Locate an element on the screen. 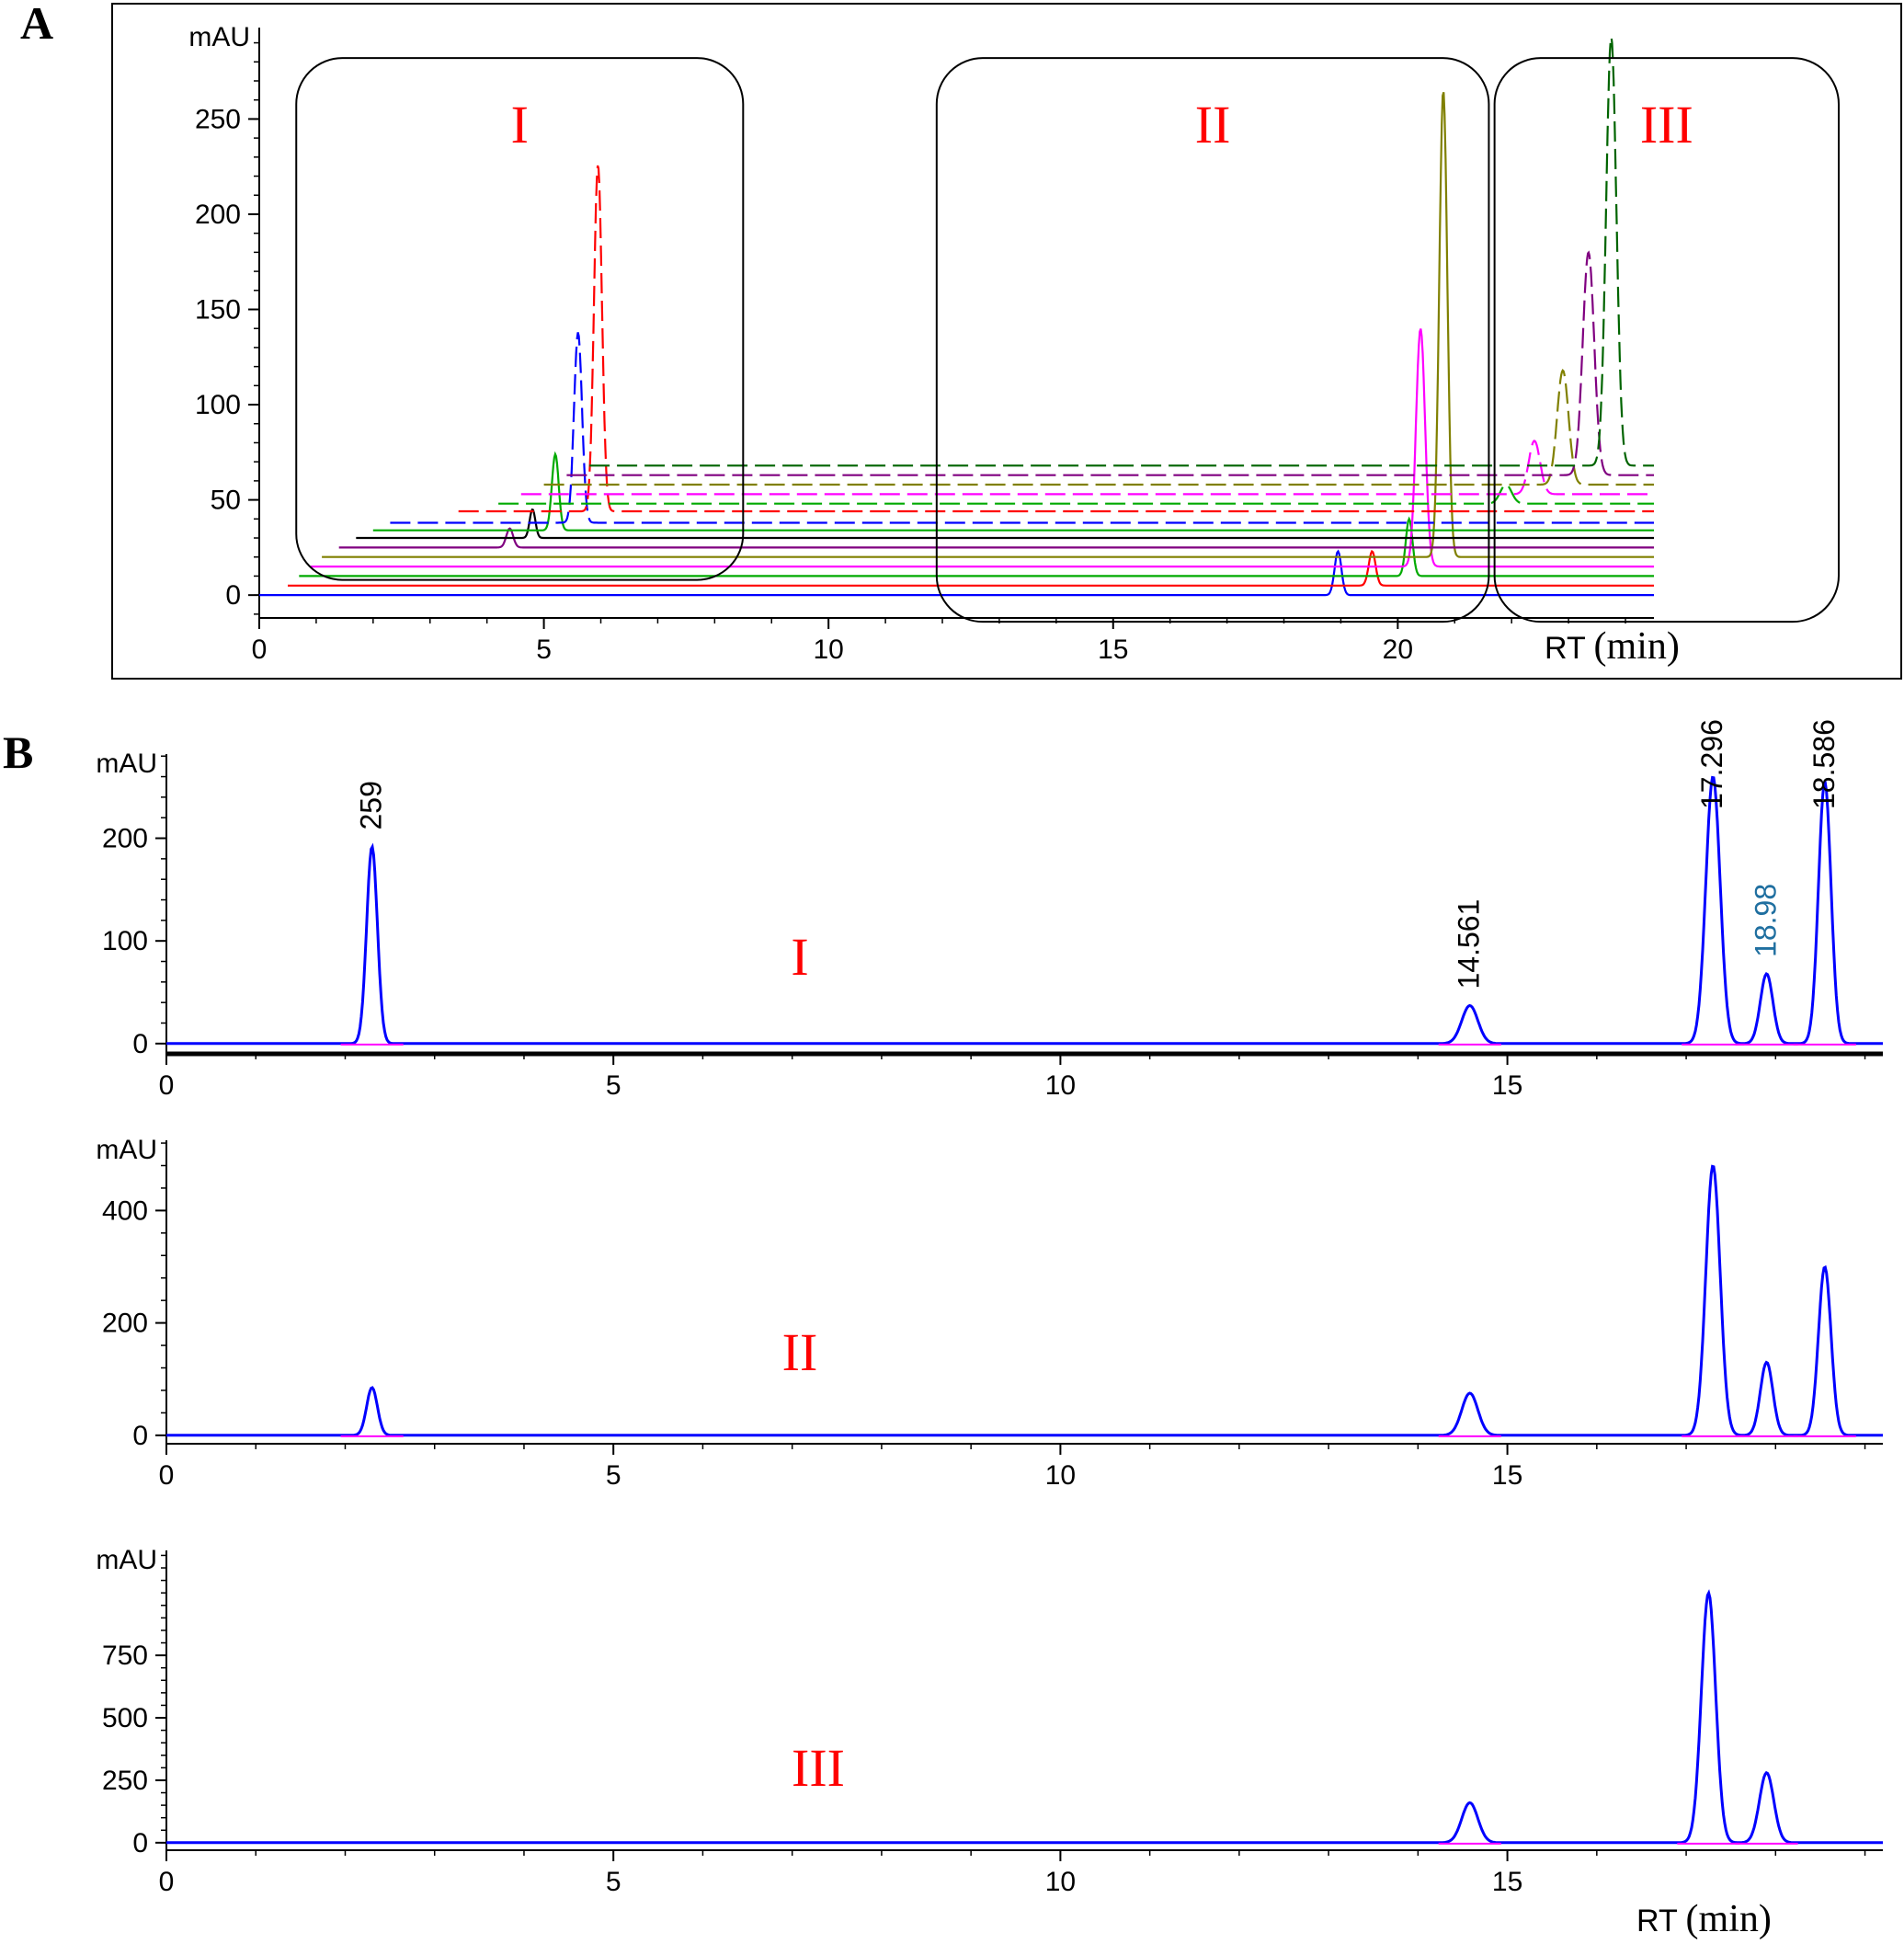 This screenshot has width=1904, height=1944. panel-a-letter: A is located at coordinates (36, 24).